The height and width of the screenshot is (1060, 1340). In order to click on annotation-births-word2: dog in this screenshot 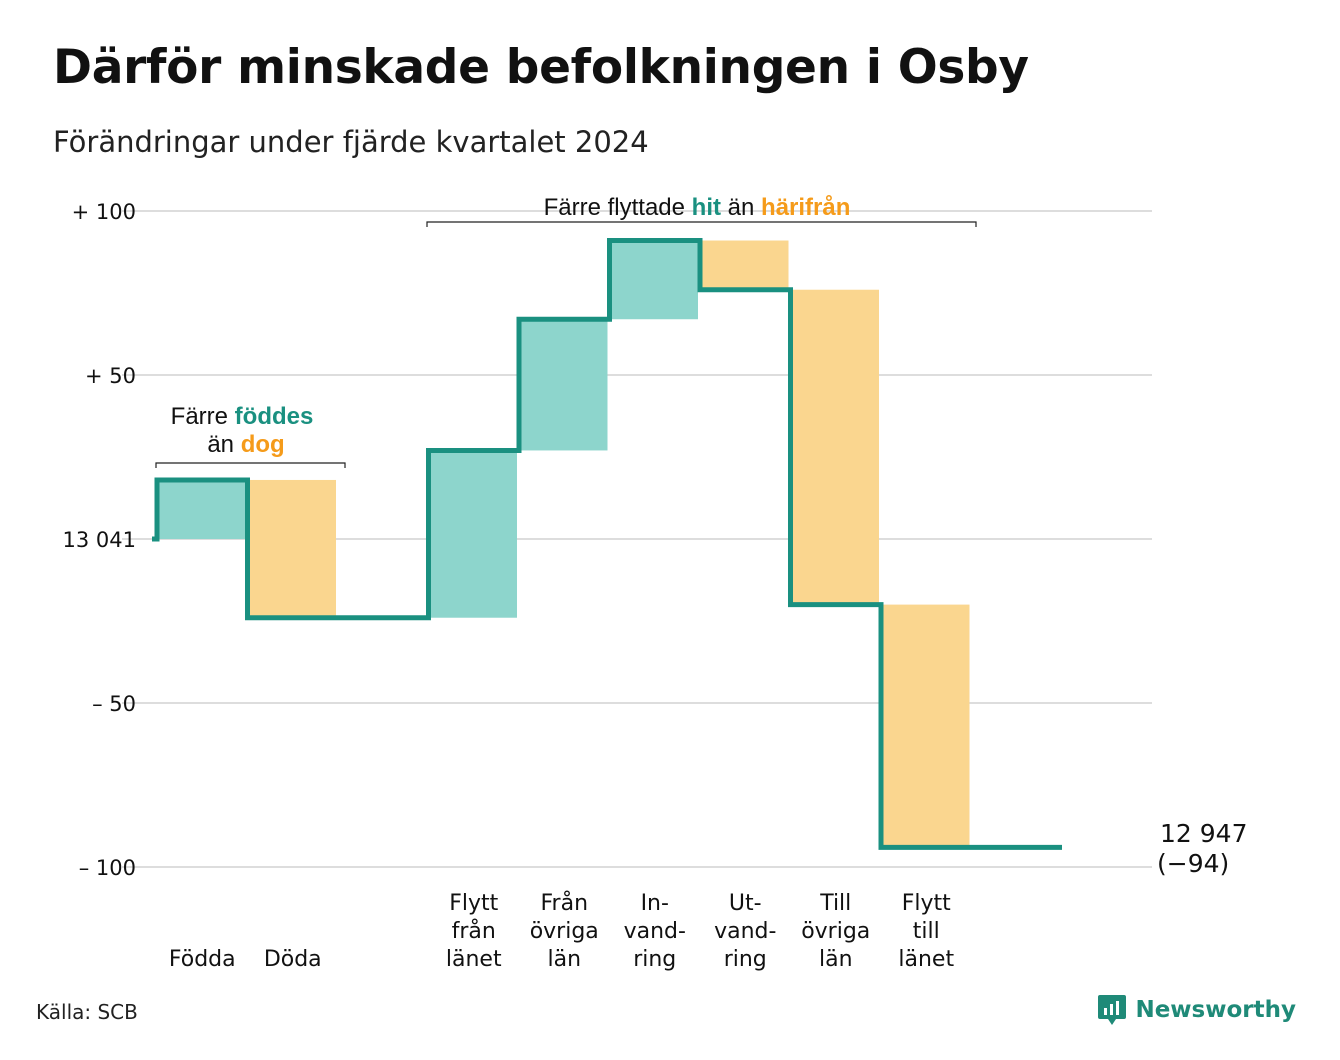, I will do `click(263, 444)`.